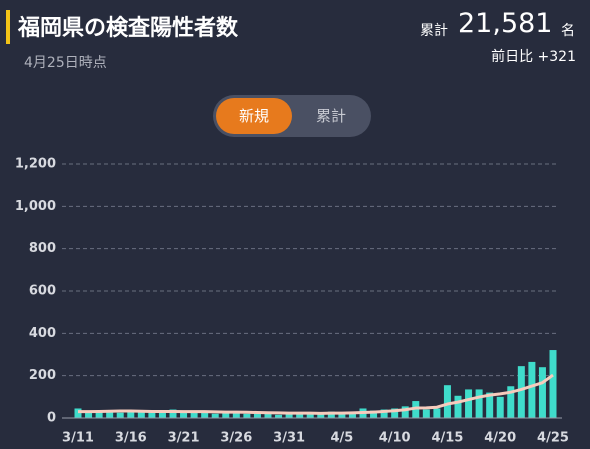 The height and width of the screenshot is (449, 590). Describe the element at coordinates (395, 438) in the screenshot. I see `x-tick-label: 4/10` at that location.